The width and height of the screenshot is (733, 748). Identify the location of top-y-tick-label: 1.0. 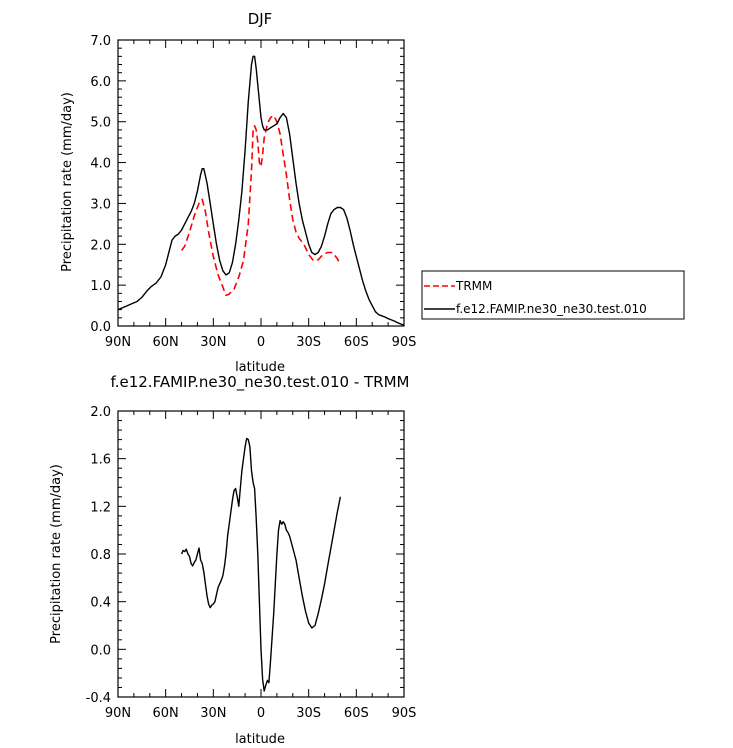
(100, 286).